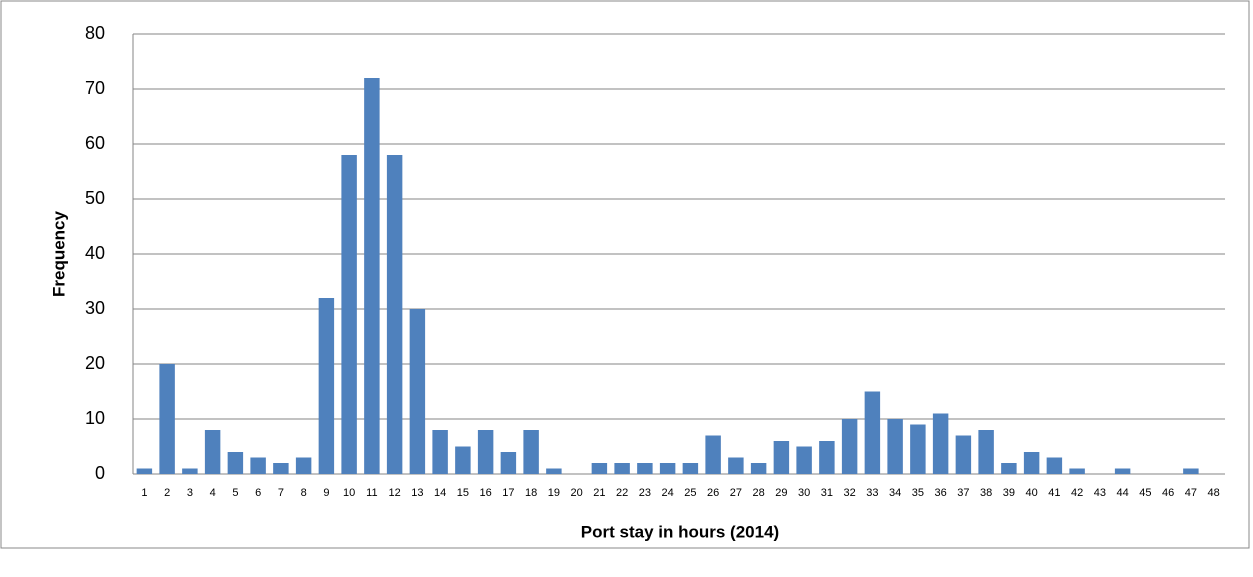  I want to click on x-tick-label: 9, so click(326, 493).